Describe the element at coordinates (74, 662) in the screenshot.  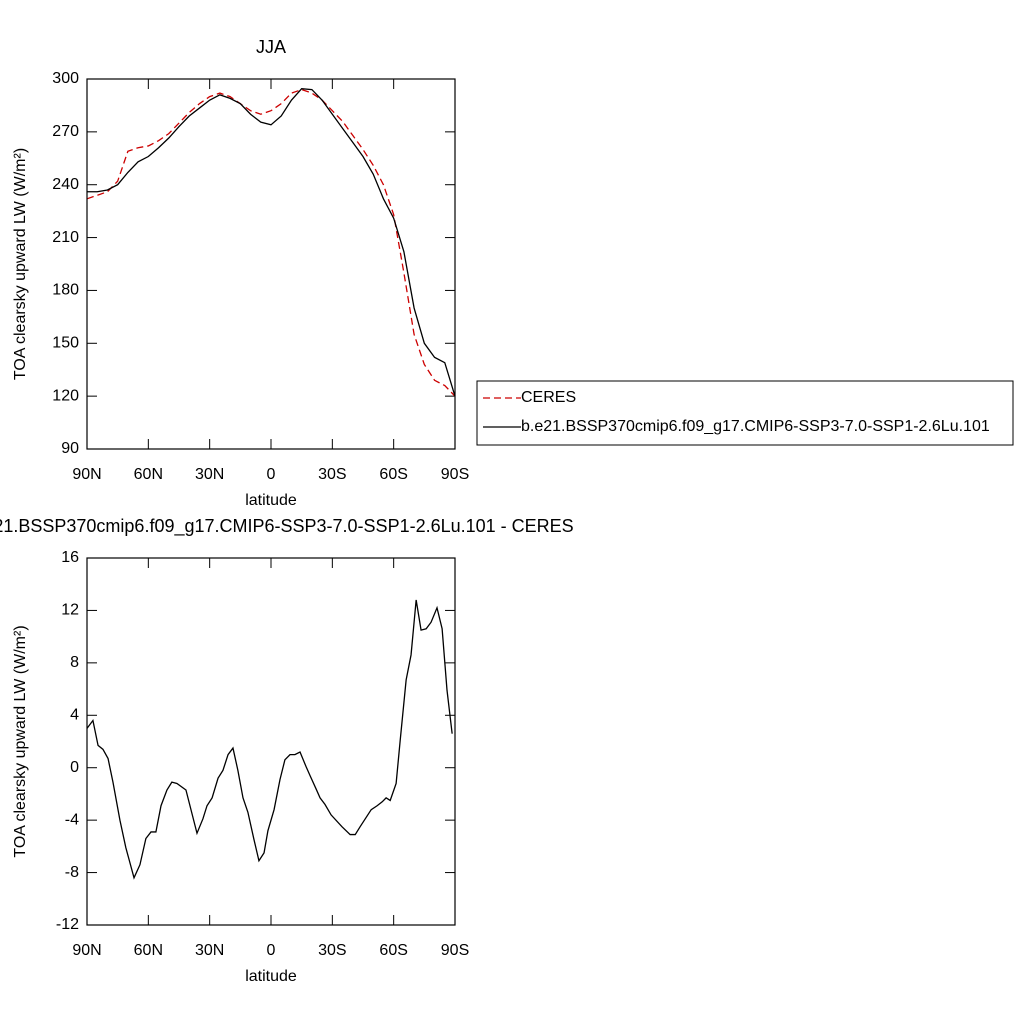
I see `y-tick-label: 8` at that location.